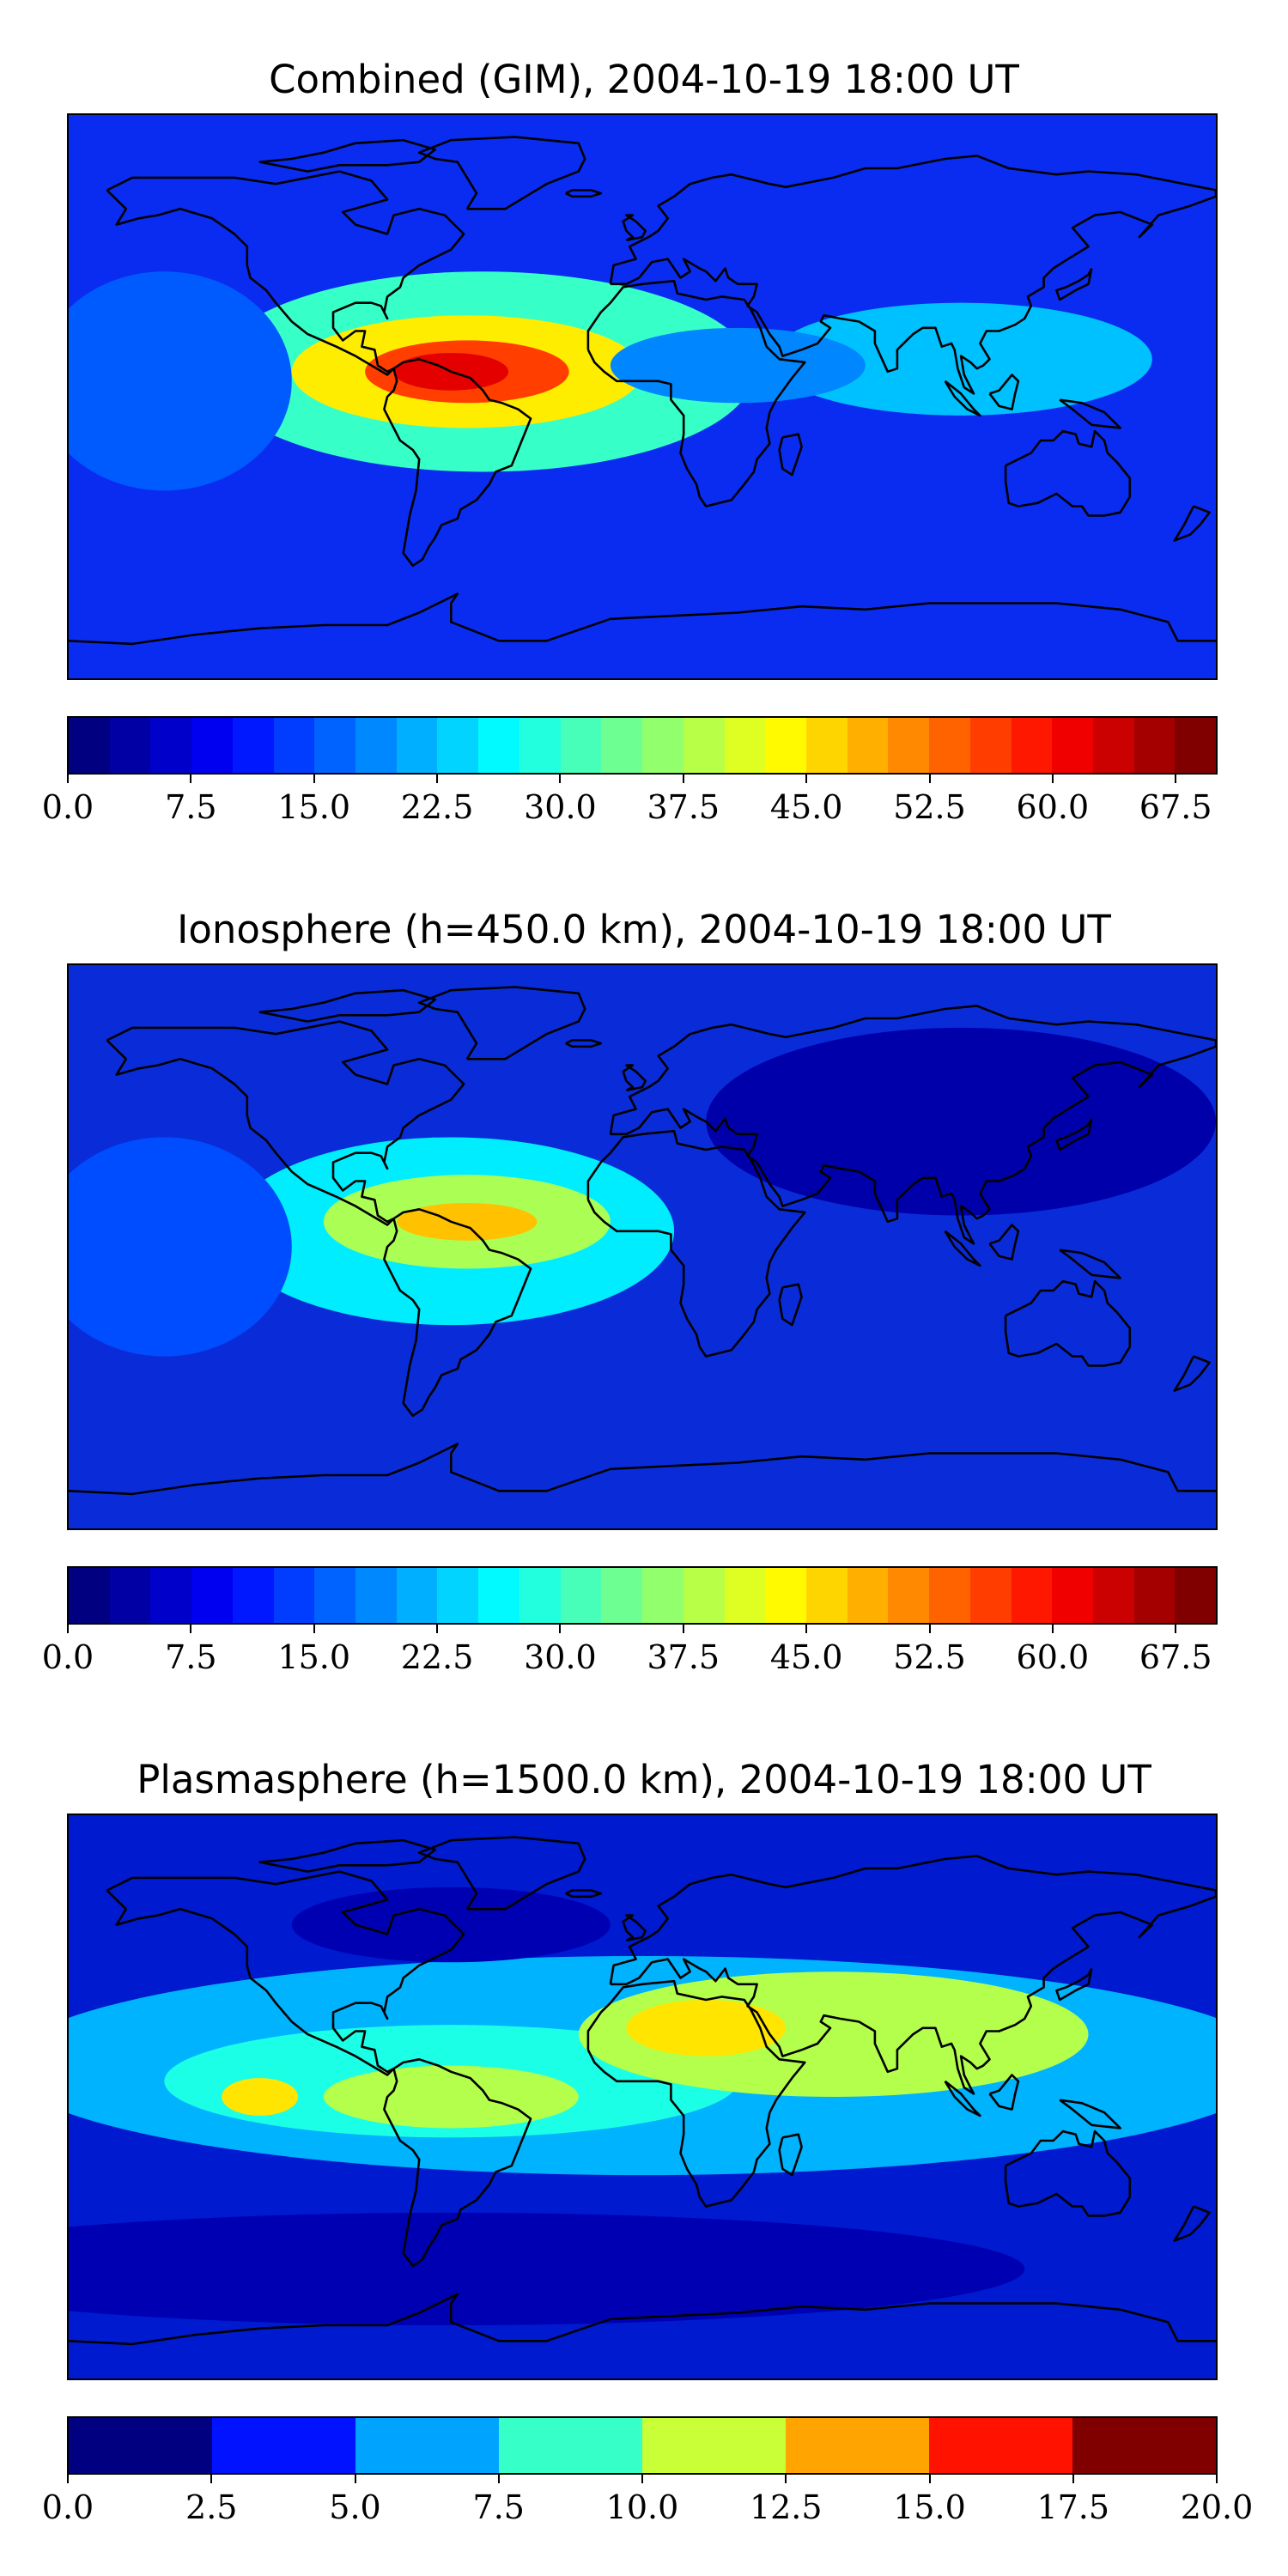  Describe the element at coordinates (630, 801) in the screenshot. I see `colorbar-ticks-combined: 0.0 7.5 15.0 22.5 30.0 37.5 45.0 52.5 60.0 67.5` at that location.